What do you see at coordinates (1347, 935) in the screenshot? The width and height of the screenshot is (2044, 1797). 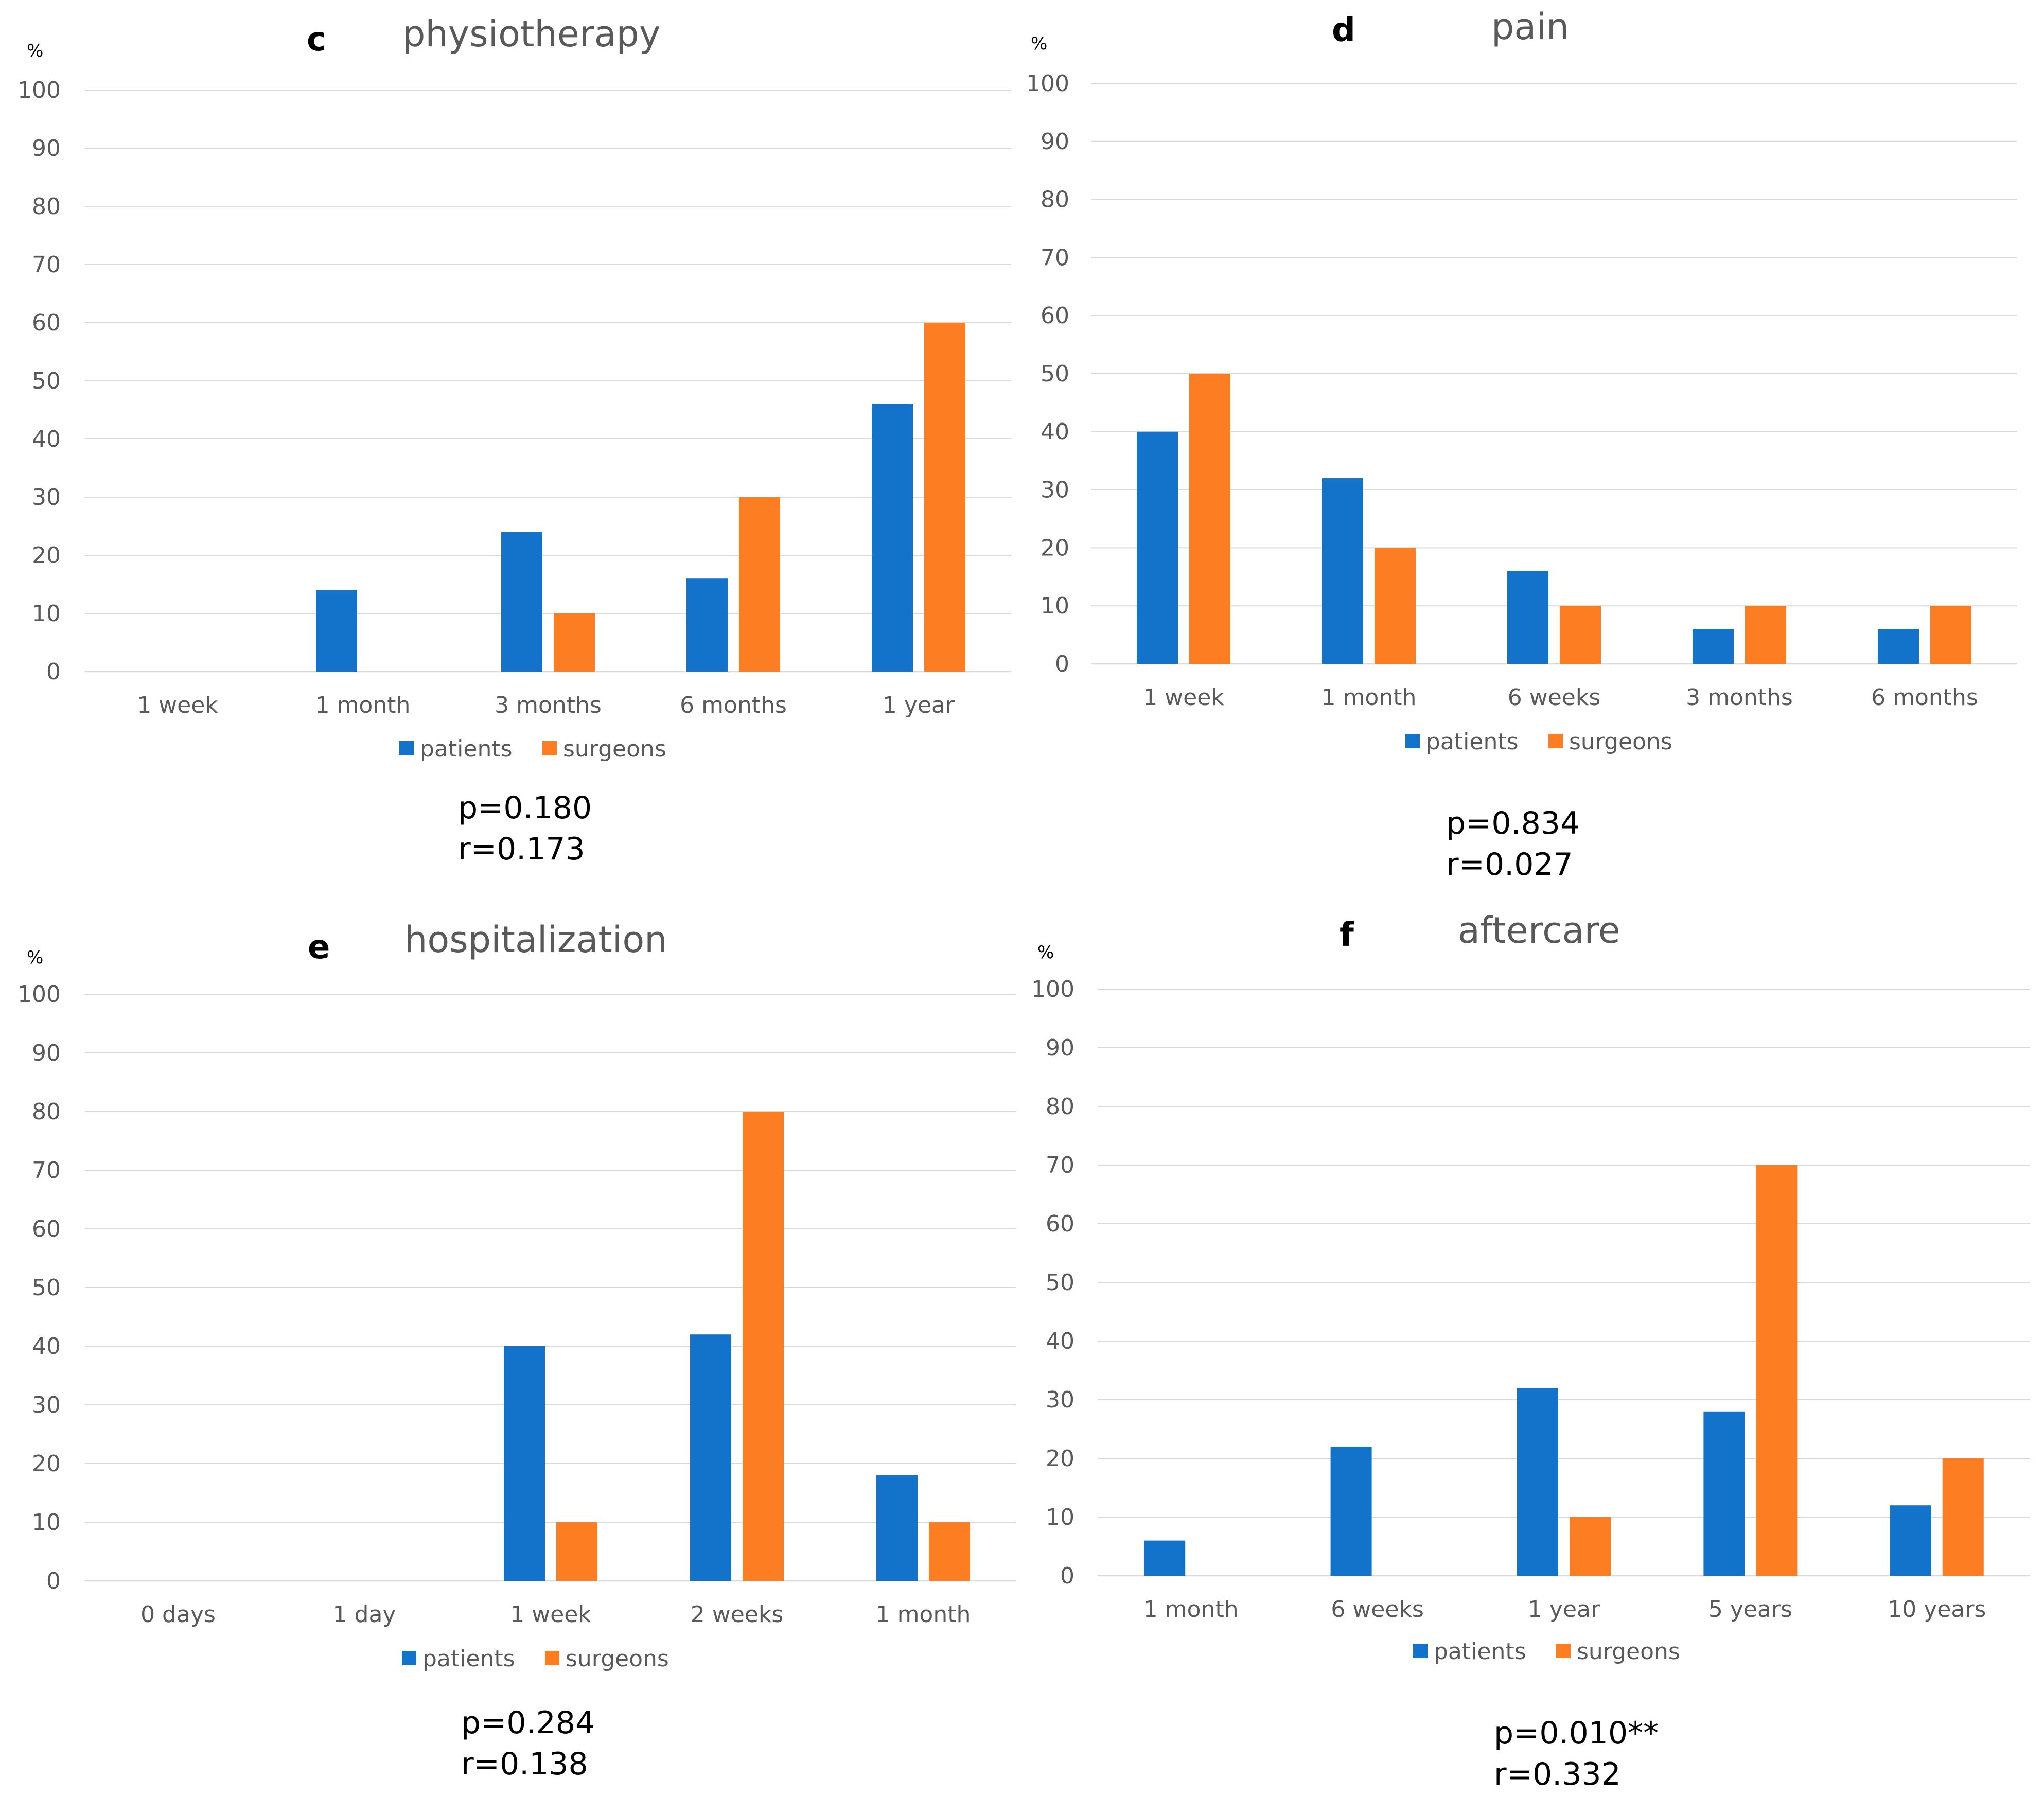 I see `panel-letter: f` at bounding box center [1347, 935].